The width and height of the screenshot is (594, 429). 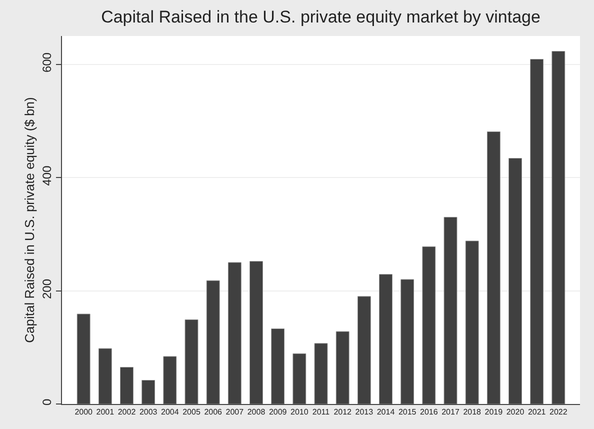 What do you see at coordinates (407, 412) in the screenshot?
I see `x-tick-label: 2015` at bounding box center [407, 412].